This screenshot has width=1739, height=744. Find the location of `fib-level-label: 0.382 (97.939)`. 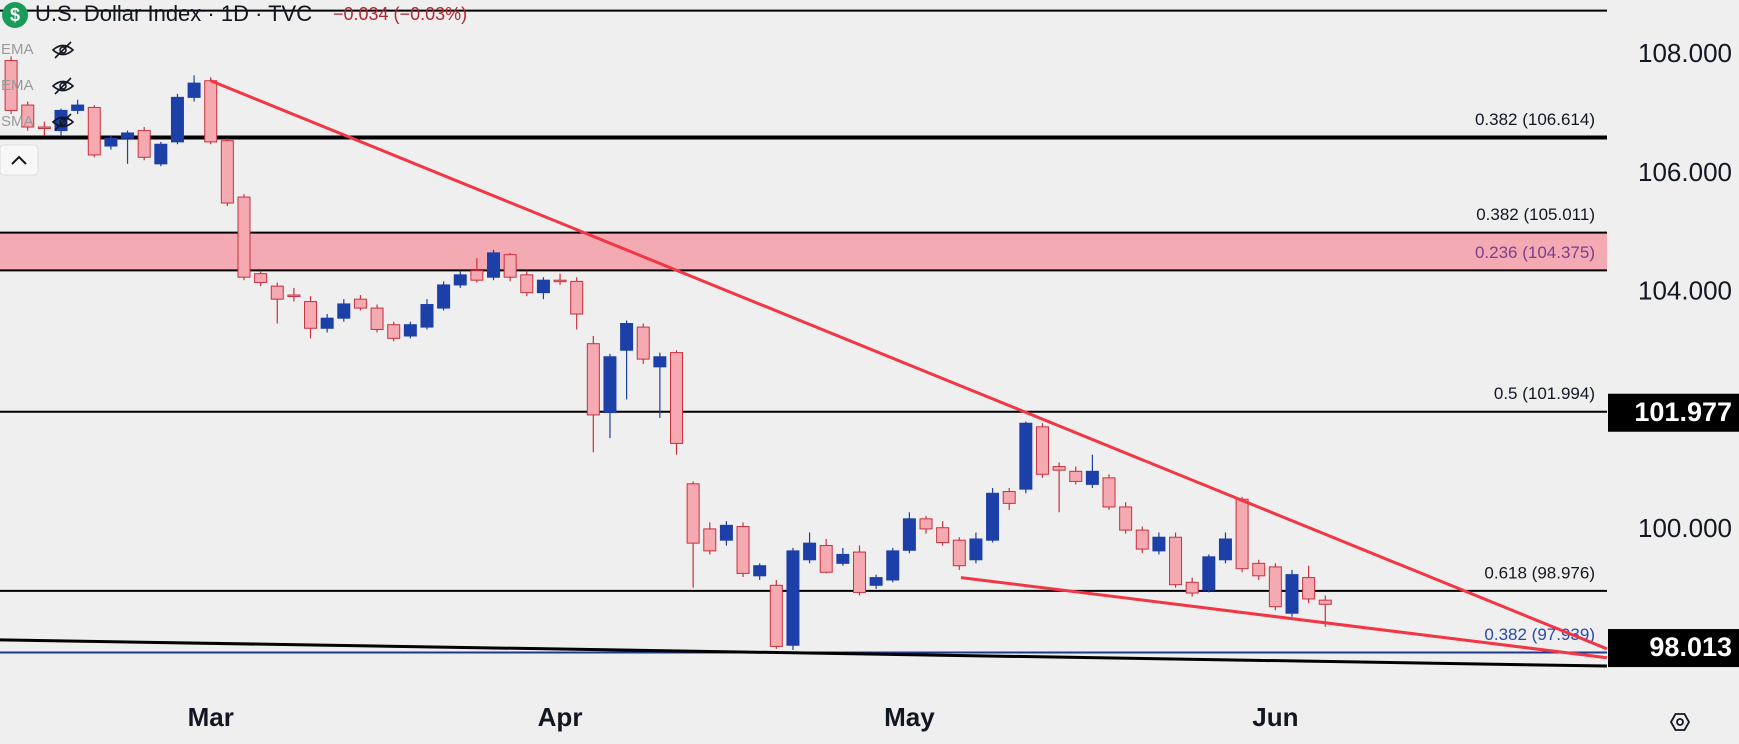

fib-level-label: 0.382 (97.939) is located at coordinates (1539, 634).